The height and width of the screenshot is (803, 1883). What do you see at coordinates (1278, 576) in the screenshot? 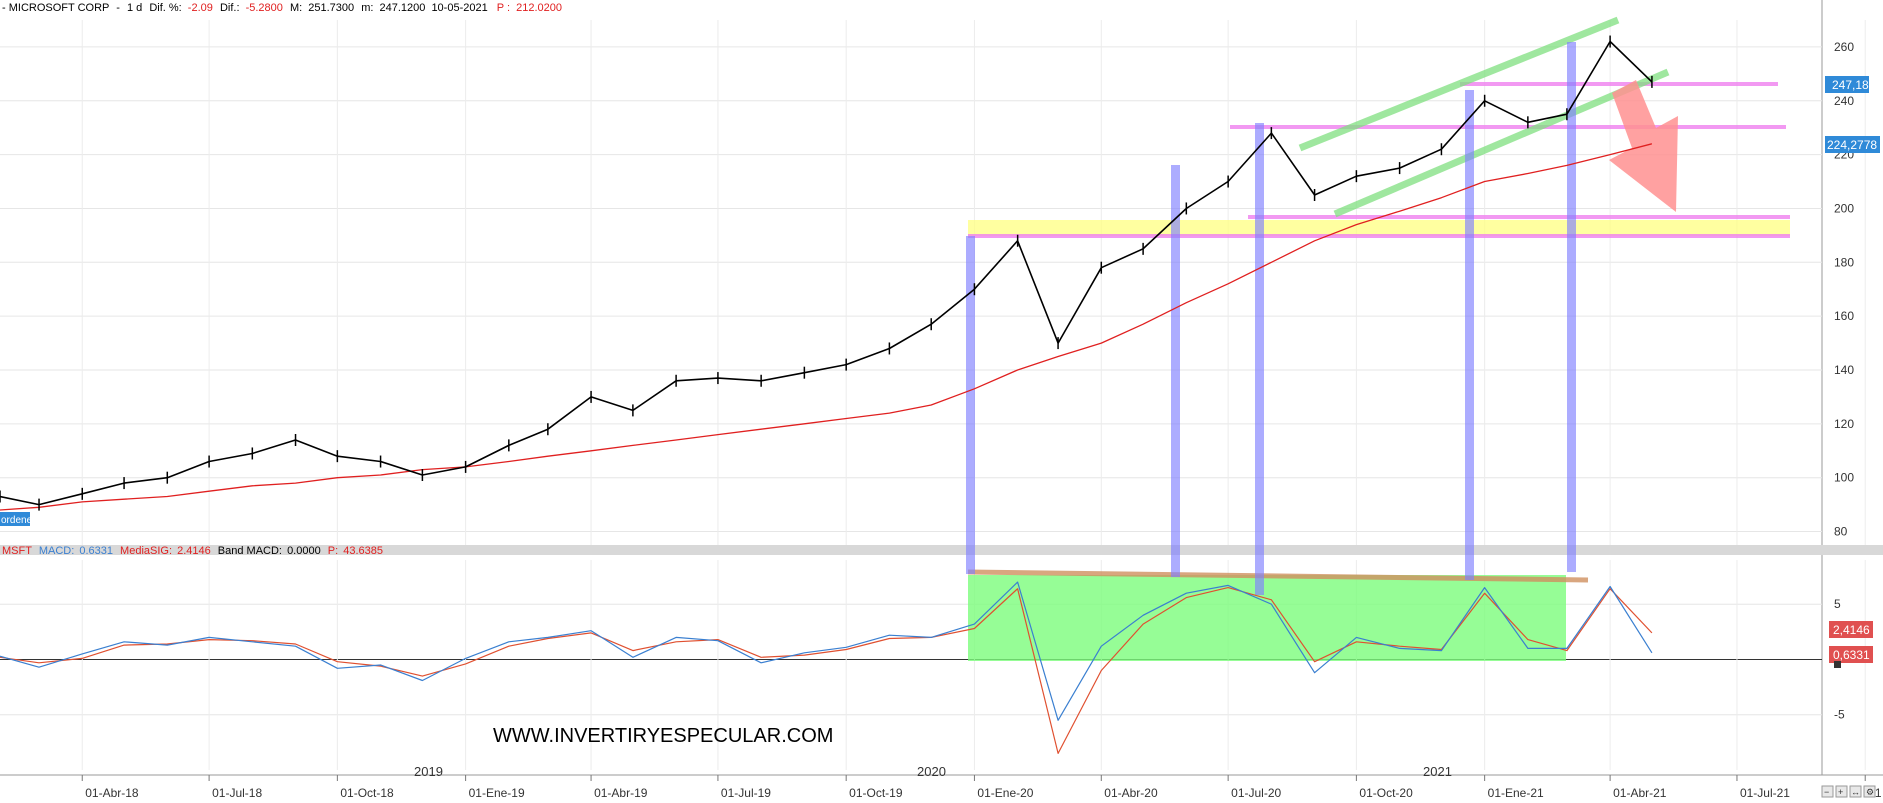
I see `macd-divergence-line` at bounding box center [1278, 576].